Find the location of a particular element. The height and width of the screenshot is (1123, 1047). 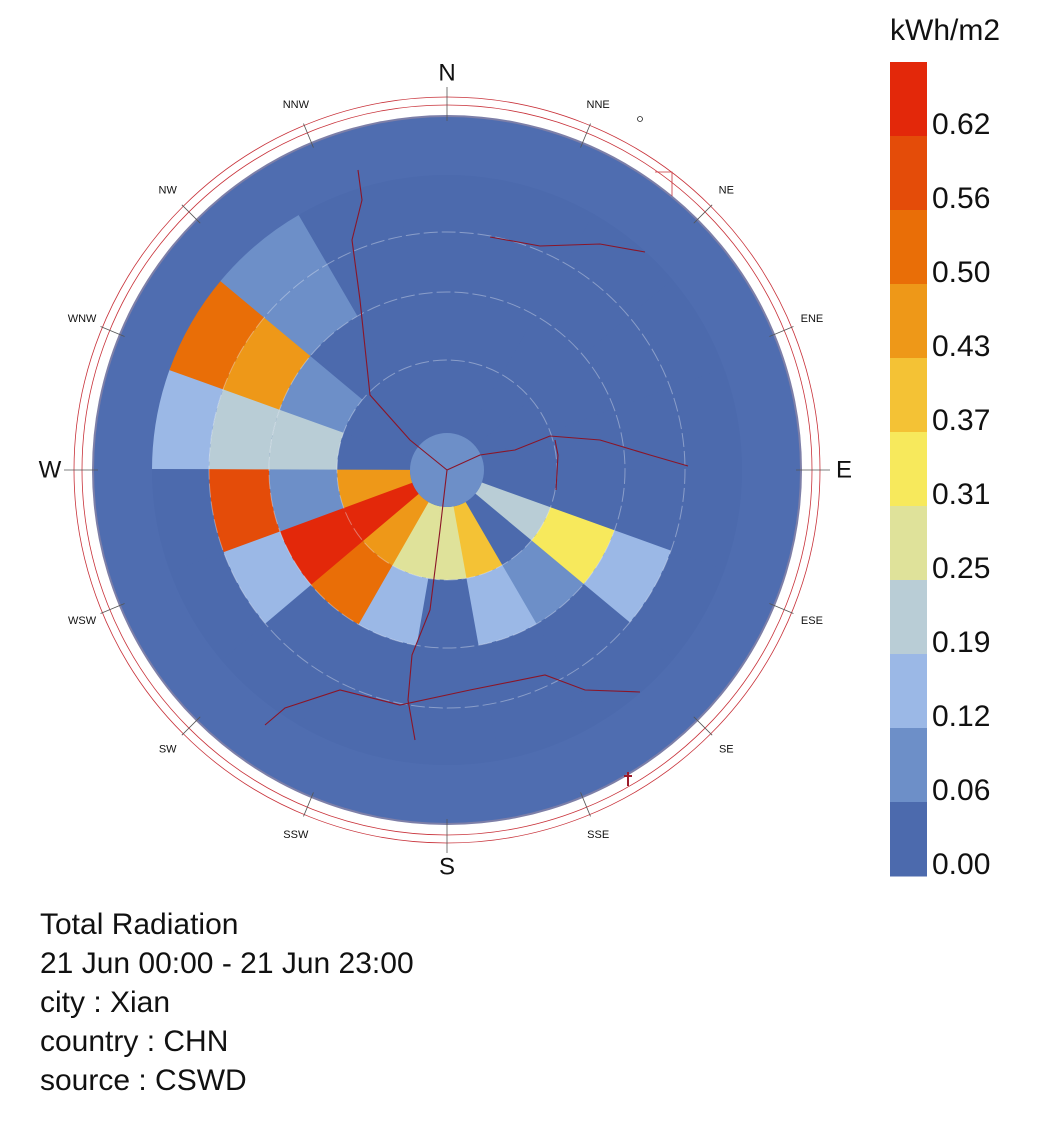

info-city: city : Xian is located at coordinates (105, 1002).